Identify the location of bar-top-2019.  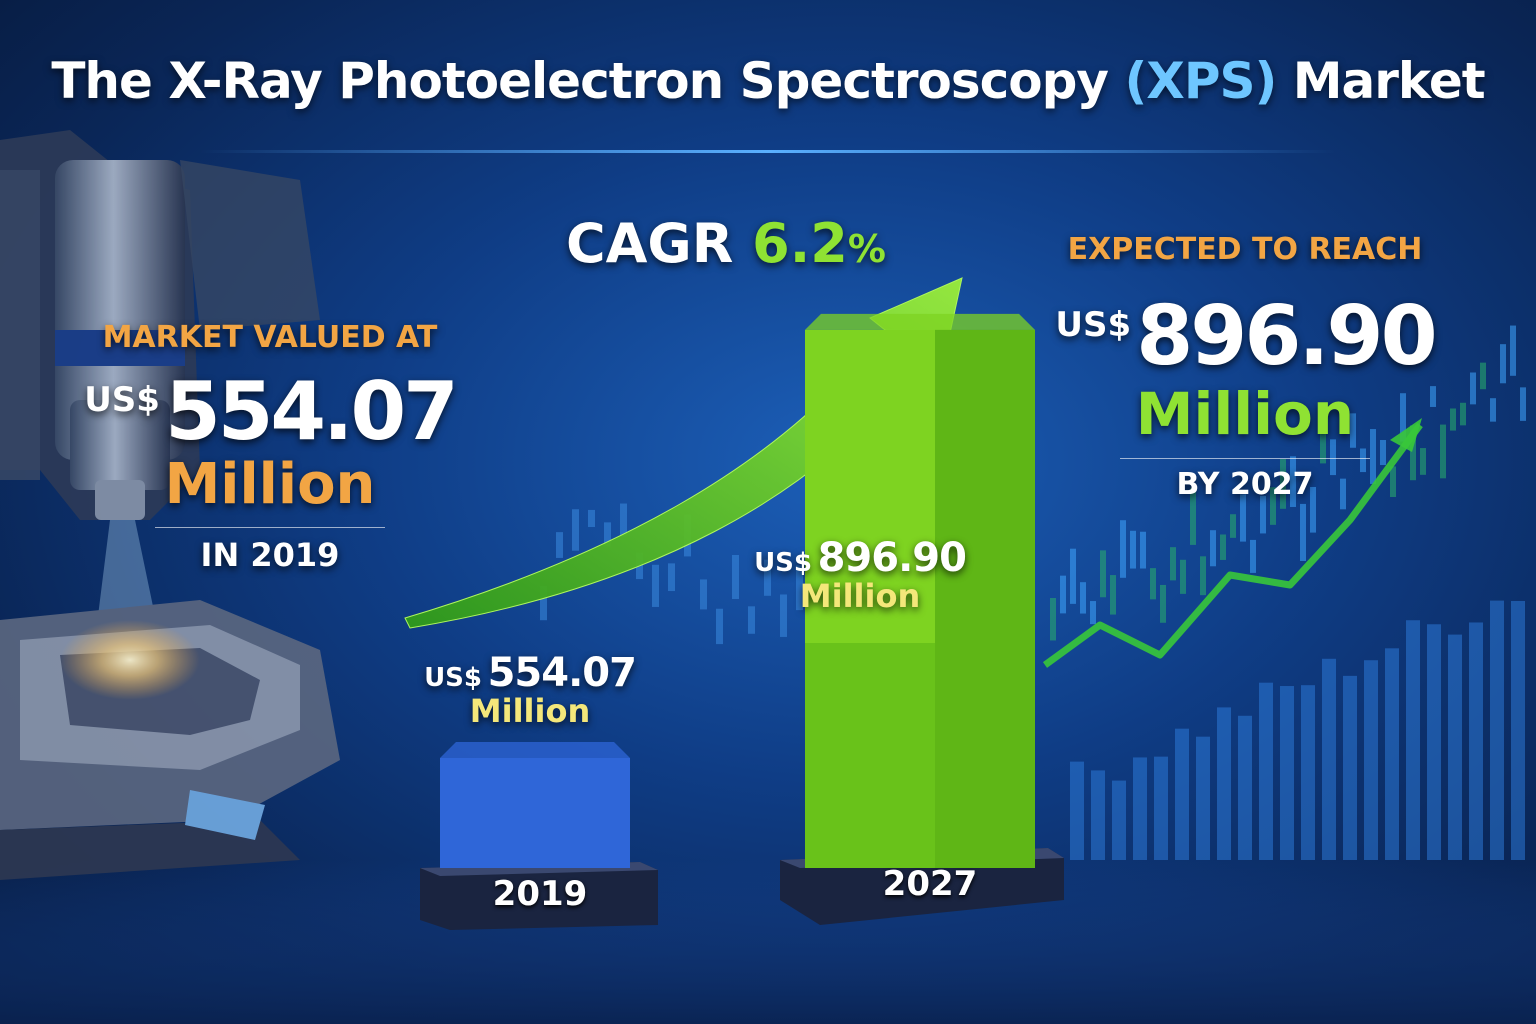
(535, 750).